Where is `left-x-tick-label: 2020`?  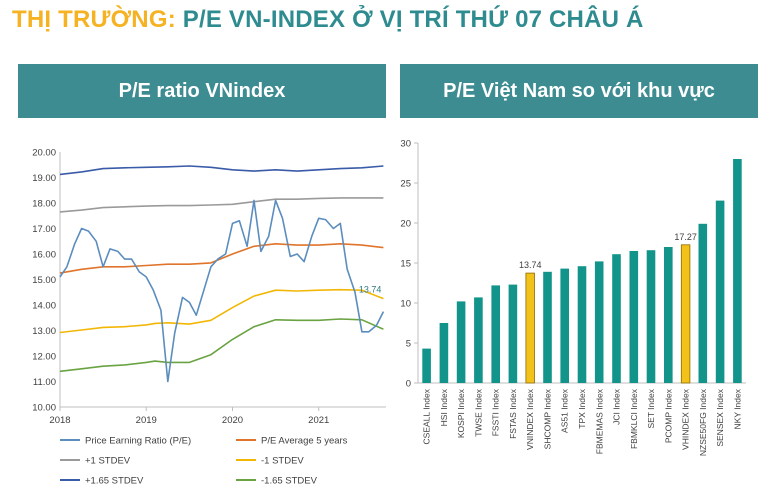 left-x-tick-label: 2020 is located at coordinates (232, 420).